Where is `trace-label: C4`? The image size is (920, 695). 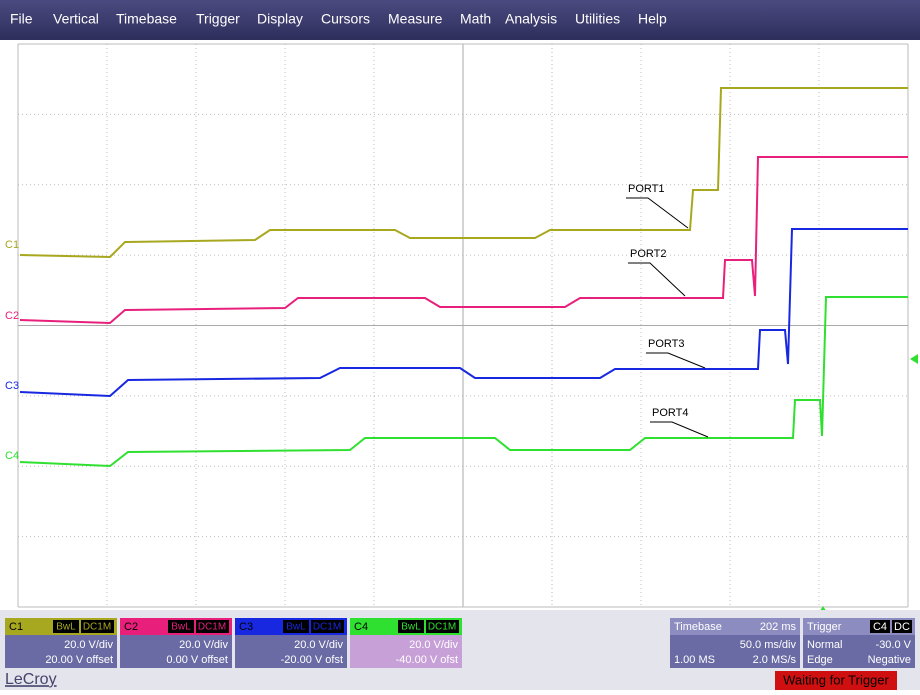 trace-label: C4 is located at coordinates (12, 456).